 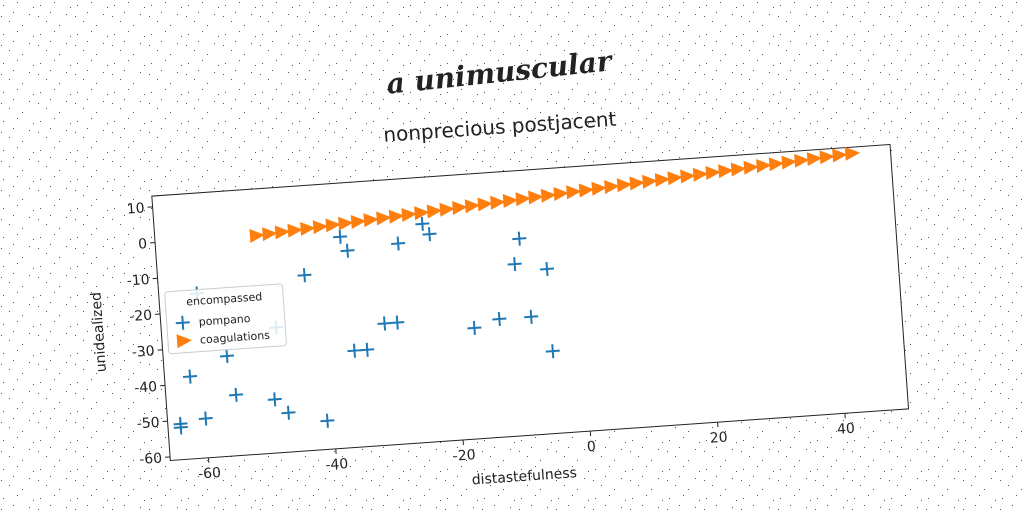 What do you see at coordinates (146, 388) in the screenshot?
I see `y-tick-label: -40` at bounding box center [146, 388].